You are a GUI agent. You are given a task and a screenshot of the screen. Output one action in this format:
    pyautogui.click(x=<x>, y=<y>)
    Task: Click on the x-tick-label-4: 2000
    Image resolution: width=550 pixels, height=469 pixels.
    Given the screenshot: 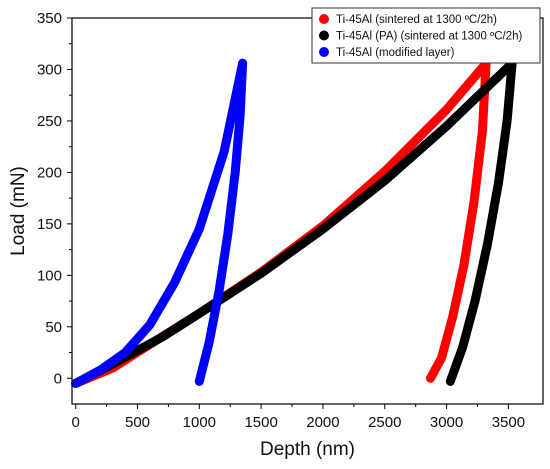 What is the action you would take?
    pyautogui.click(x=322, y=422)
    